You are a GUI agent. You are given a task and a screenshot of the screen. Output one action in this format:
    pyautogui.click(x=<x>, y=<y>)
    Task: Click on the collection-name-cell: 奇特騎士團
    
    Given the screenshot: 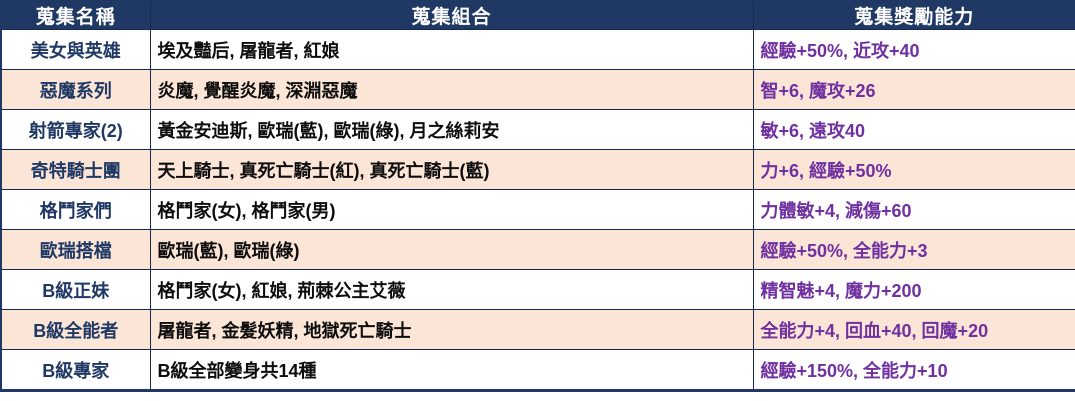 What is the action you would take?
    pyautogui.click(x=75, y=169)
    